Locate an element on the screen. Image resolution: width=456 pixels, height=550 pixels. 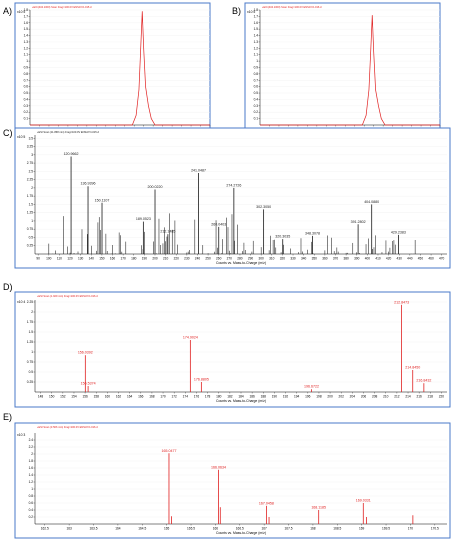
x-tick-label: 170 is located at coordinates (163, 397).